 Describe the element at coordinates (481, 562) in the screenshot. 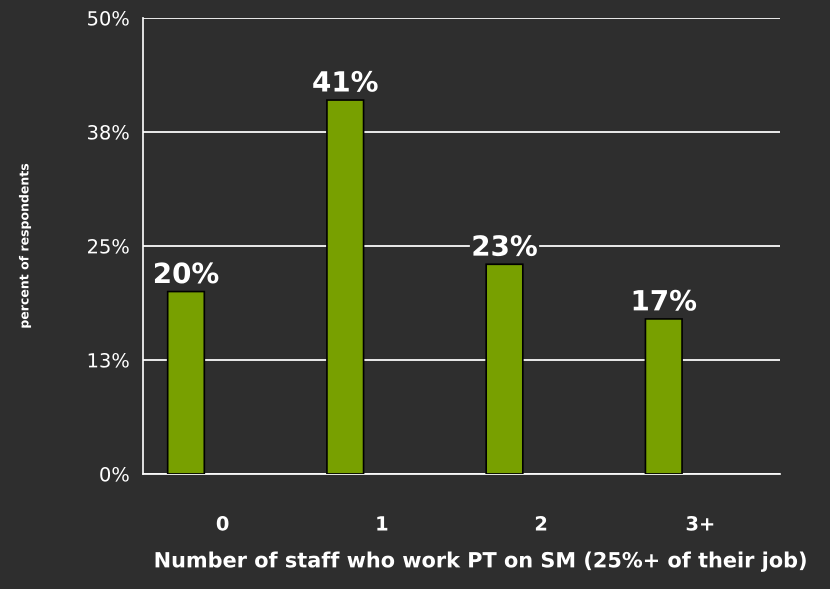

I see `x-axis-title: Number of staff who work PT on SM (25%+ of their job)` at that location.